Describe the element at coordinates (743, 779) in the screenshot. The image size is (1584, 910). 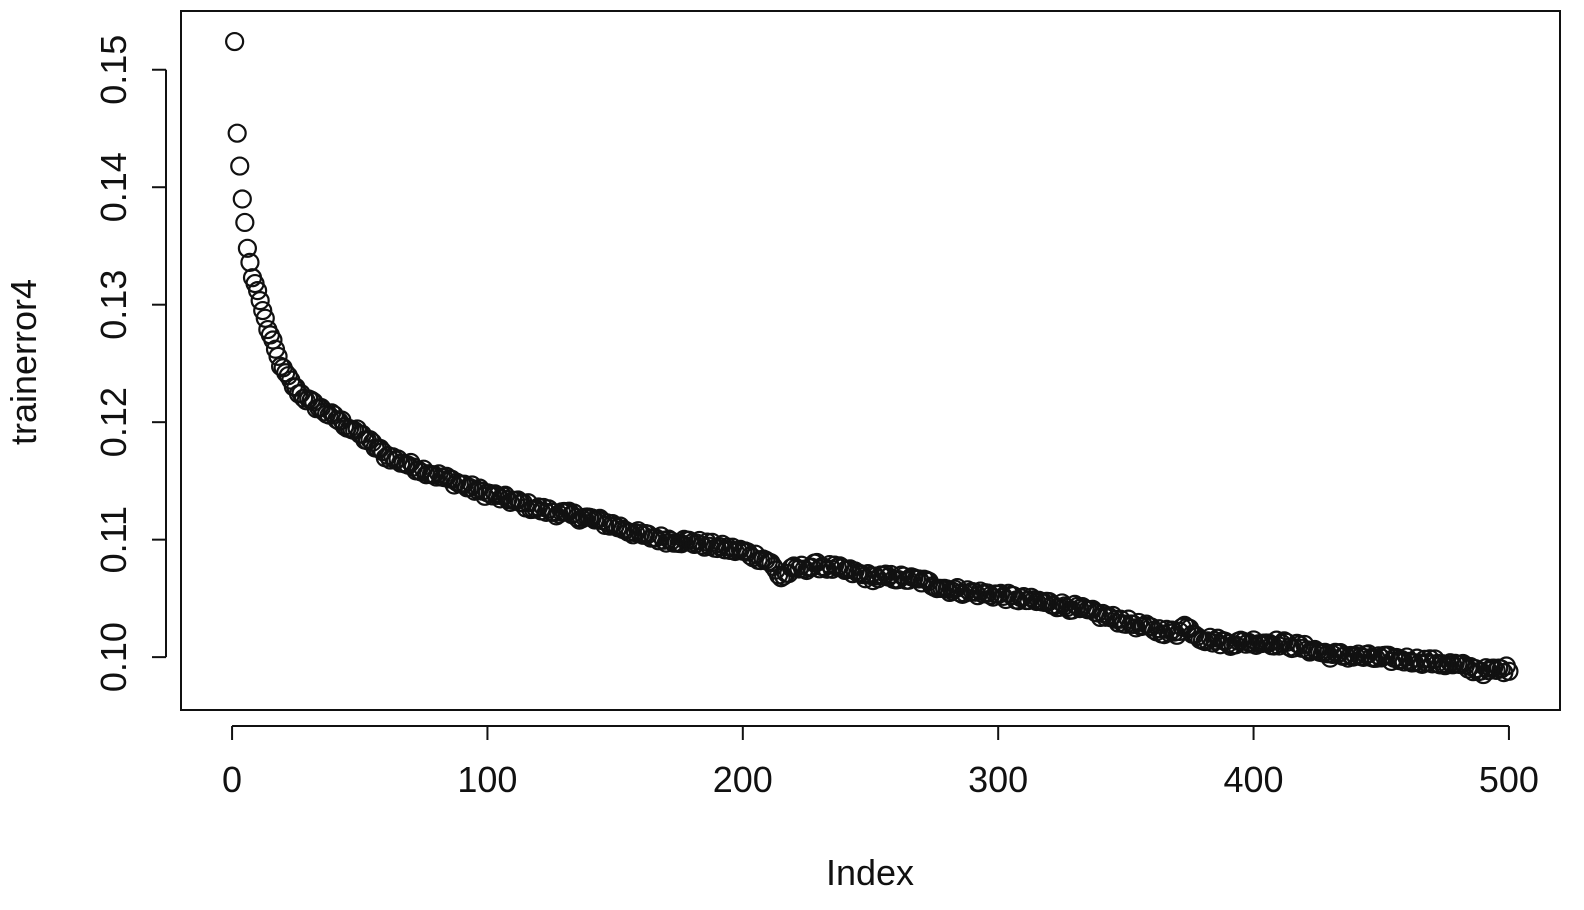
I see `x-tick-label: 200` at that location.